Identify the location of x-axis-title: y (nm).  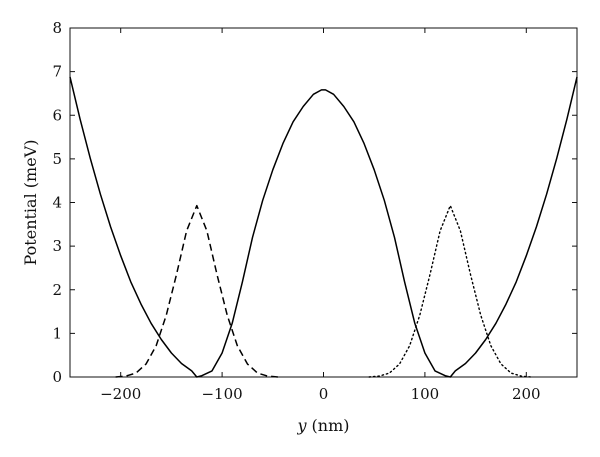
(322, 425).